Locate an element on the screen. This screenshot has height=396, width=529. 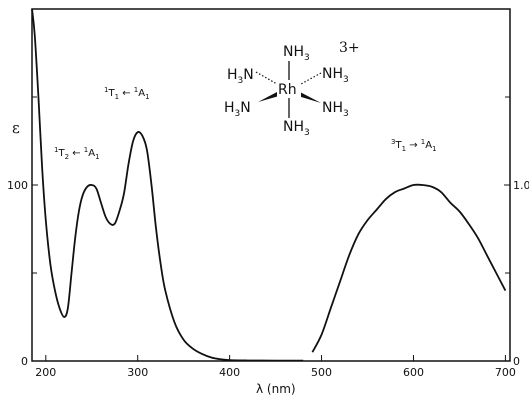
ligand-lower-right: NH3 is located at coordinates (335, 109).